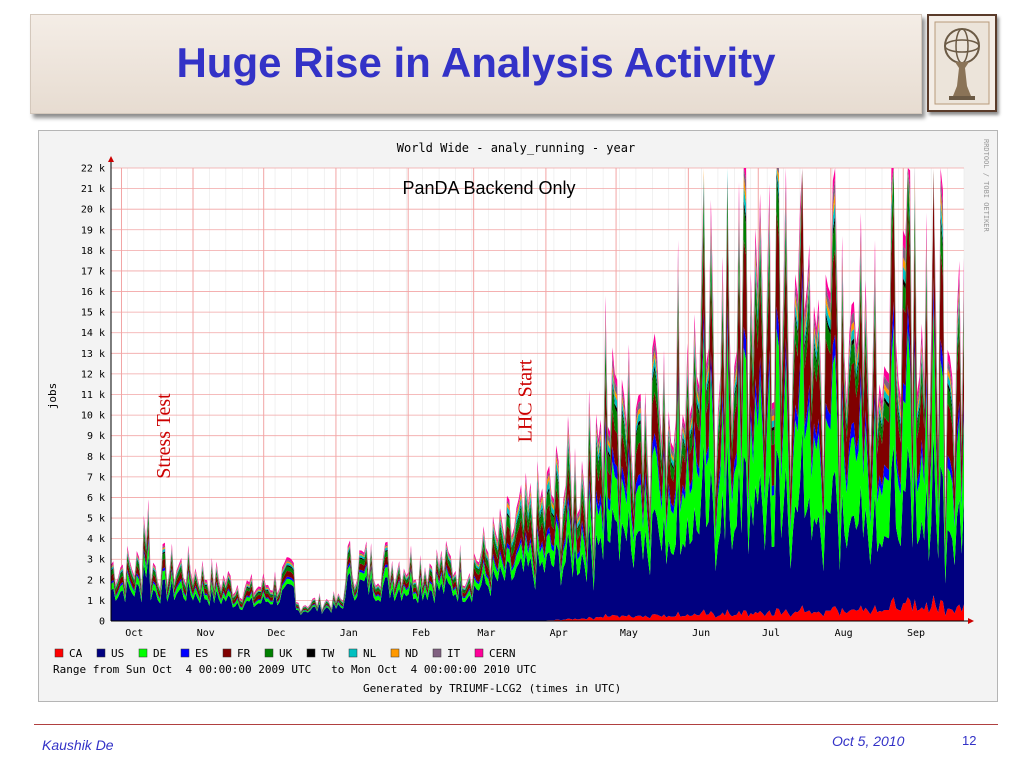 The image size is (1024, 768). Describe the element at coordinates (370, 653) in the screenshot. I see `legend-label: NL` at that location.